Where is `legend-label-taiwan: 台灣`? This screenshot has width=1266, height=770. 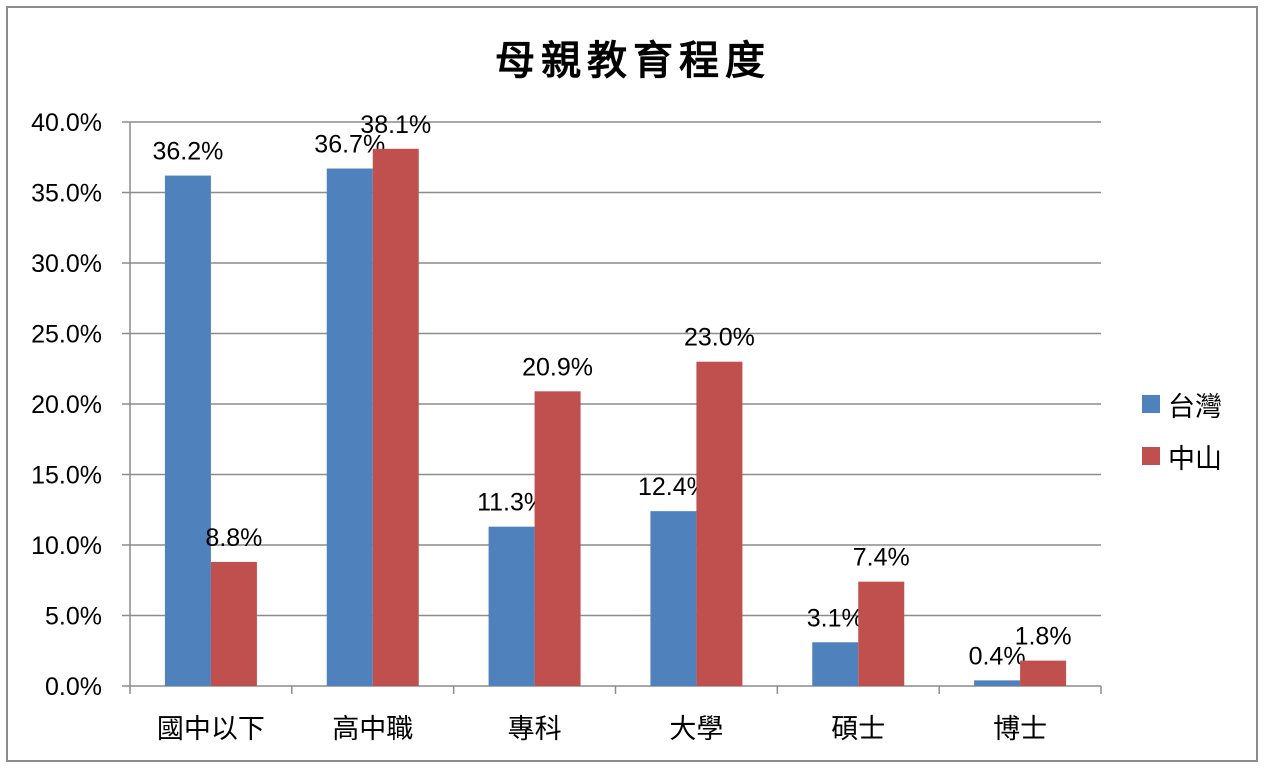 legend-label-taiwan: 台灣 is located at coordinates (1195, 407).